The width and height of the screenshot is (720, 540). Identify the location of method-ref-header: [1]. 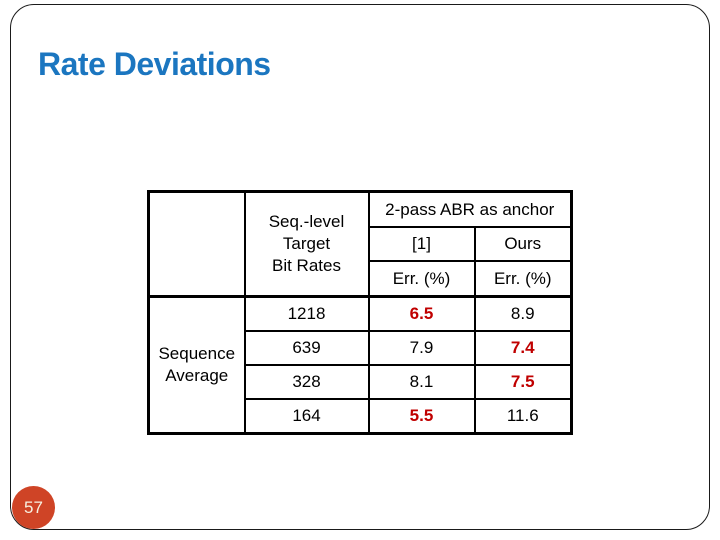
(421, 244).